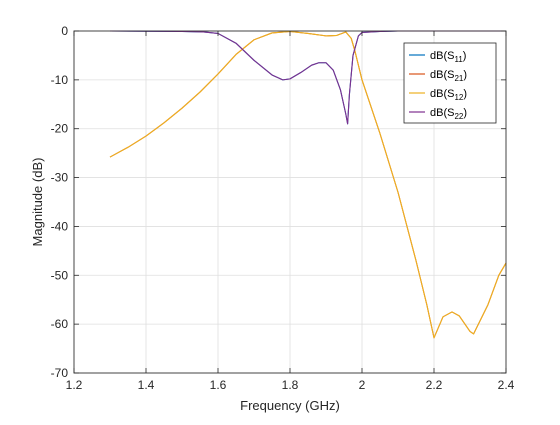 Image resolution: width=560 pixels, height=425 pixels. What do you see at coordinates (60, 275) in the screenshot?
I see `y-tick-label: -50` at bounding box center [60, 275].